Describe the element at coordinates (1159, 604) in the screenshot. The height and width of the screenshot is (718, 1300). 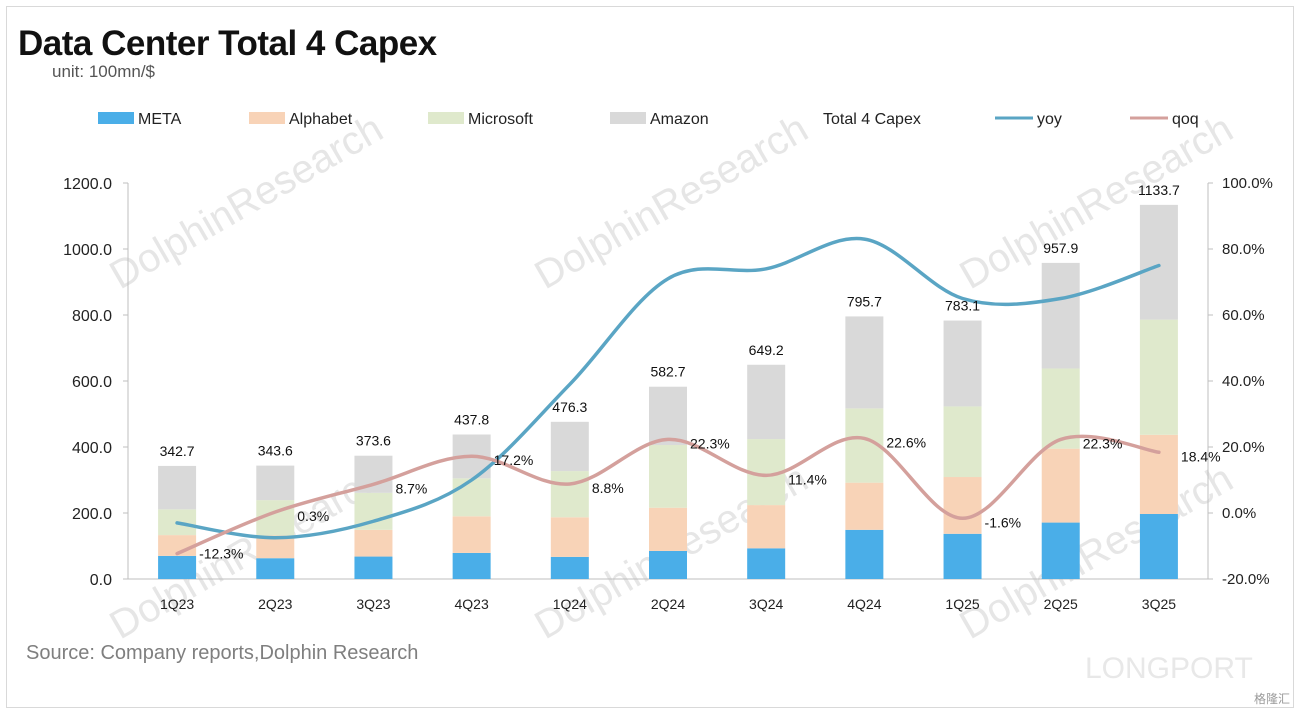
I see `x-tick-label: 3Q25` at that location.